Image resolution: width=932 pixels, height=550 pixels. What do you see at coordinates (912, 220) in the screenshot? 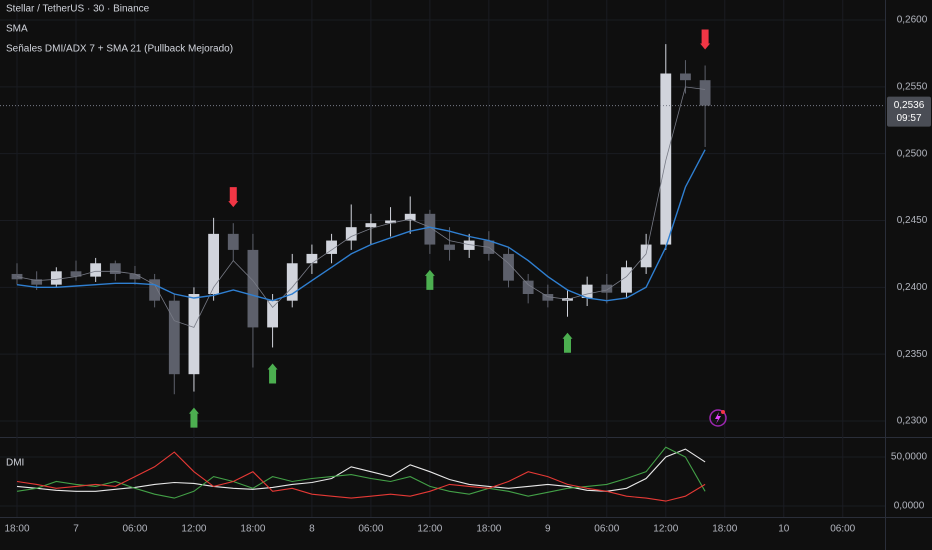
I see `y-tick-label: 0,2450` at bounding box center [912, 220].